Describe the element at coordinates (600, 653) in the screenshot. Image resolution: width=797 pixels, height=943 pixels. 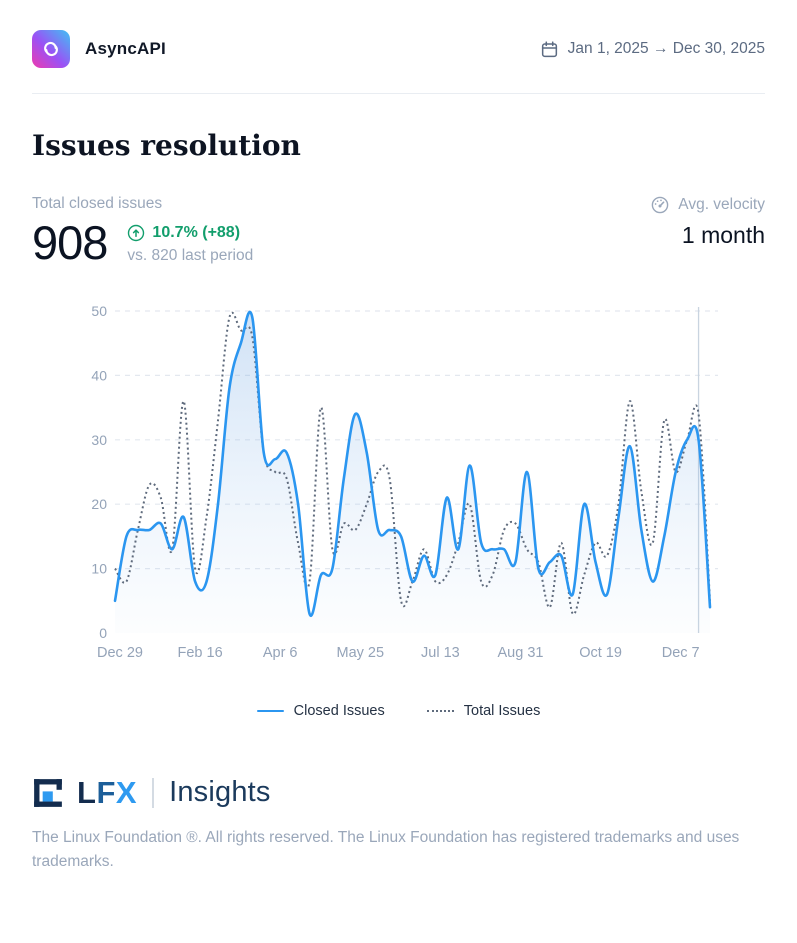
I see `svg-text: Oct 19` at that location.